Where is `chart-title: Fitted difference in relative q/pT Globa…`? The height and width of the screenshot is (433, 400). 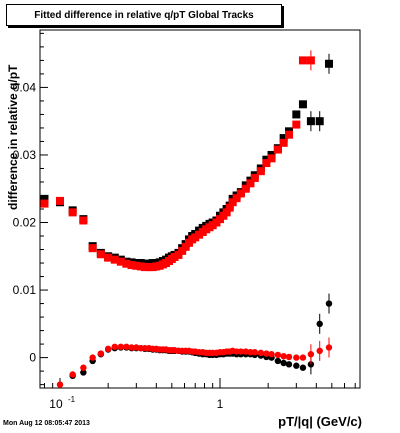
chart-title: Fitted difference in relative q/pT Globa… is located at coordinates (144, 15).